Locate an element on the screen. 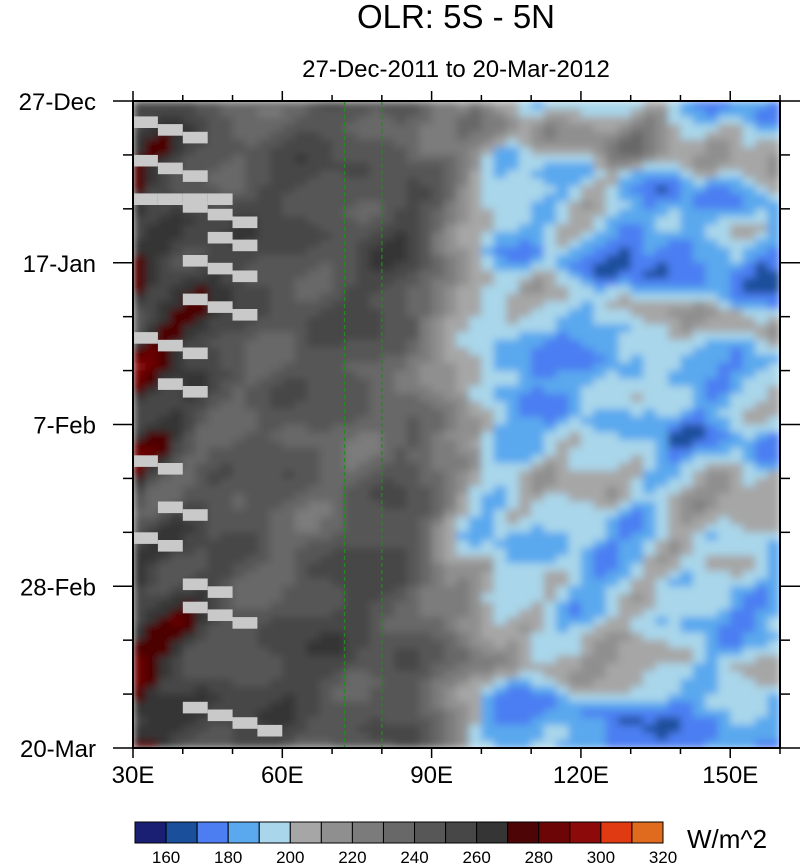 Image resolution: width=800 pixels, height=863 pixels. y-tick-label: 28-Feb is located at coordinates (58, 587).